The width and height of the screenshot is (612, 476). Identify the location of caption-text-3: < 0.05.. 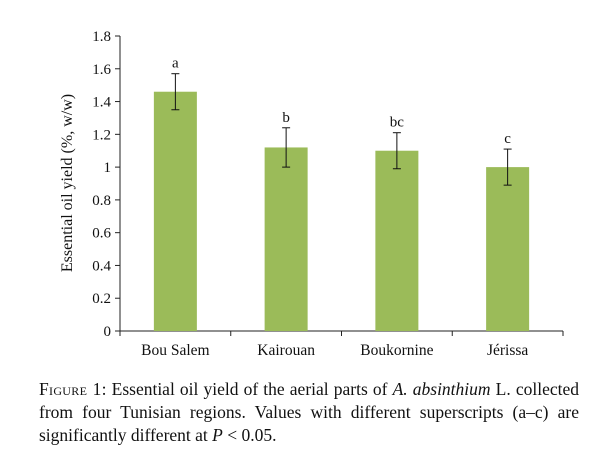
(249, 435).